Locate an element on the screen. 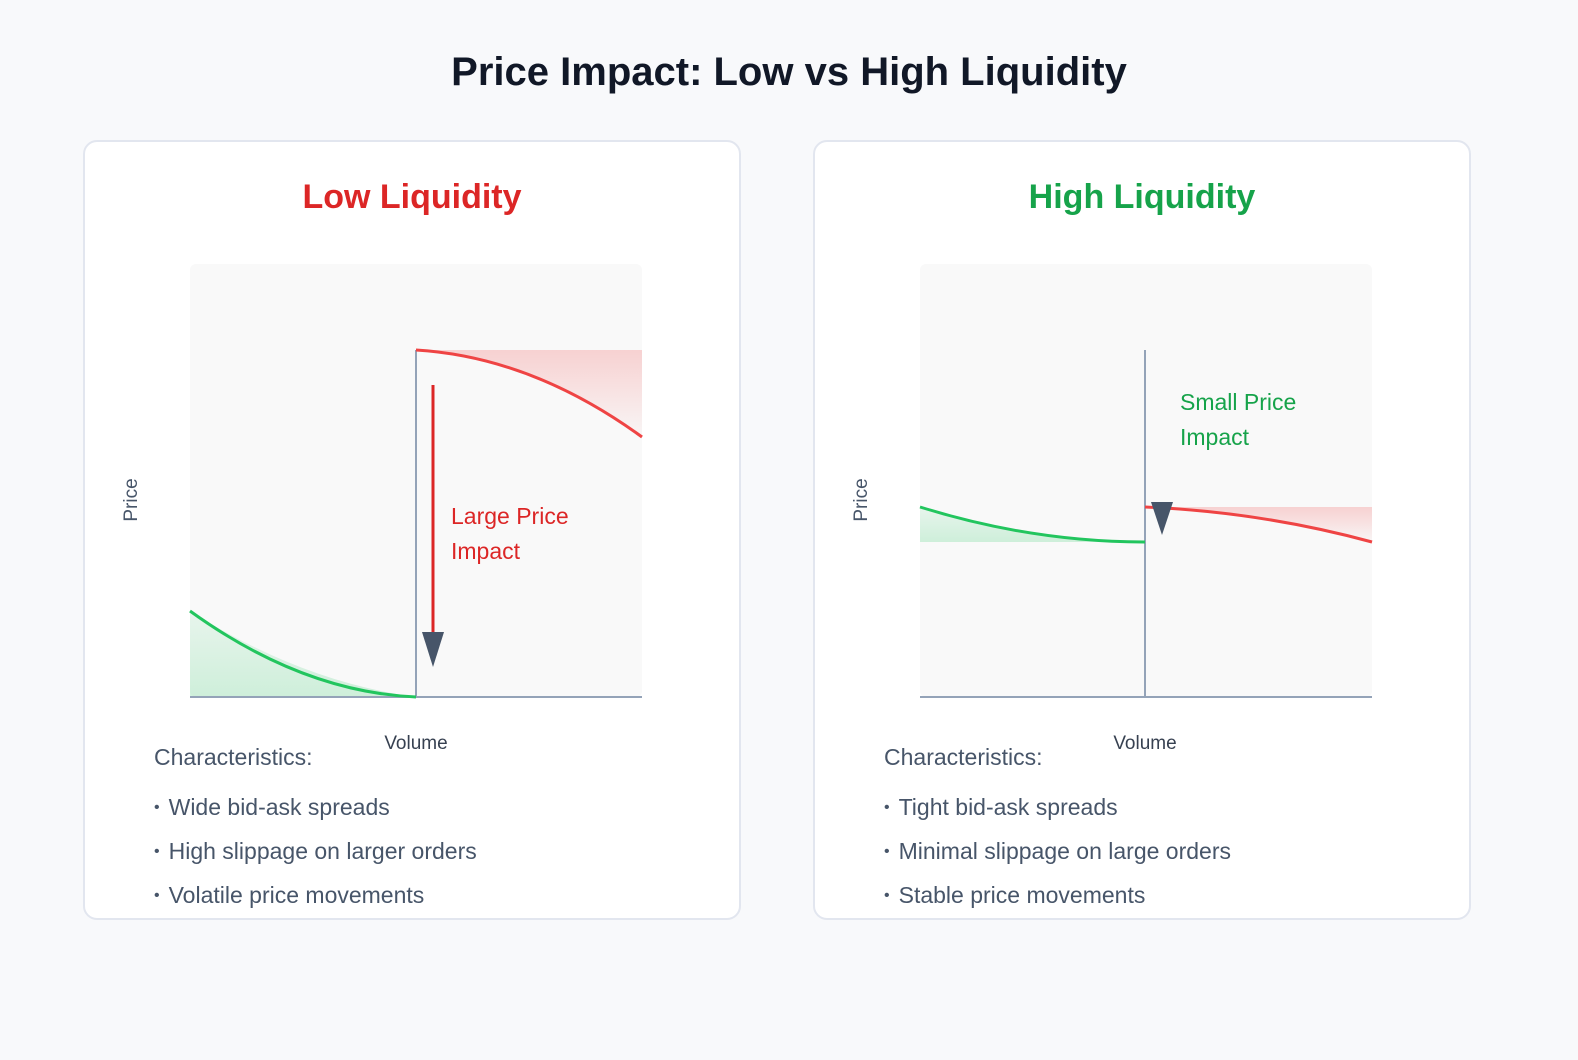 The image size is (1578, 1060). list-item: Tight bid-ask spreads is located at coordinates (1057, 816).